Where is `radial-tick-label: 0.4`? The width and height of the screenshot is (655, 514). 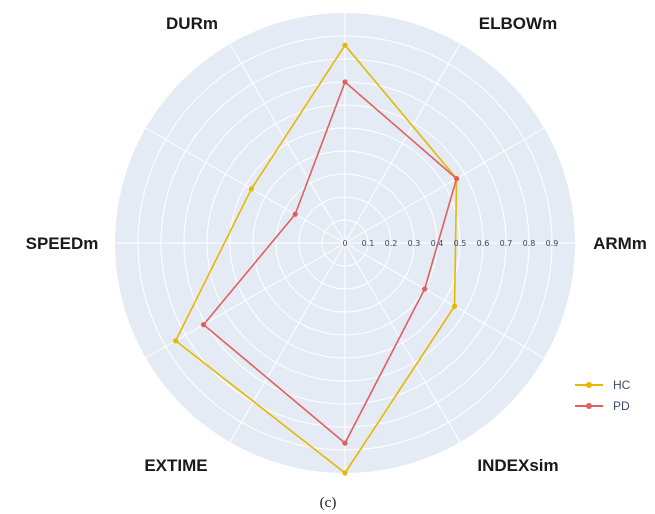
radial-tick-label: 0.4 is located at coordinates (437, 243).